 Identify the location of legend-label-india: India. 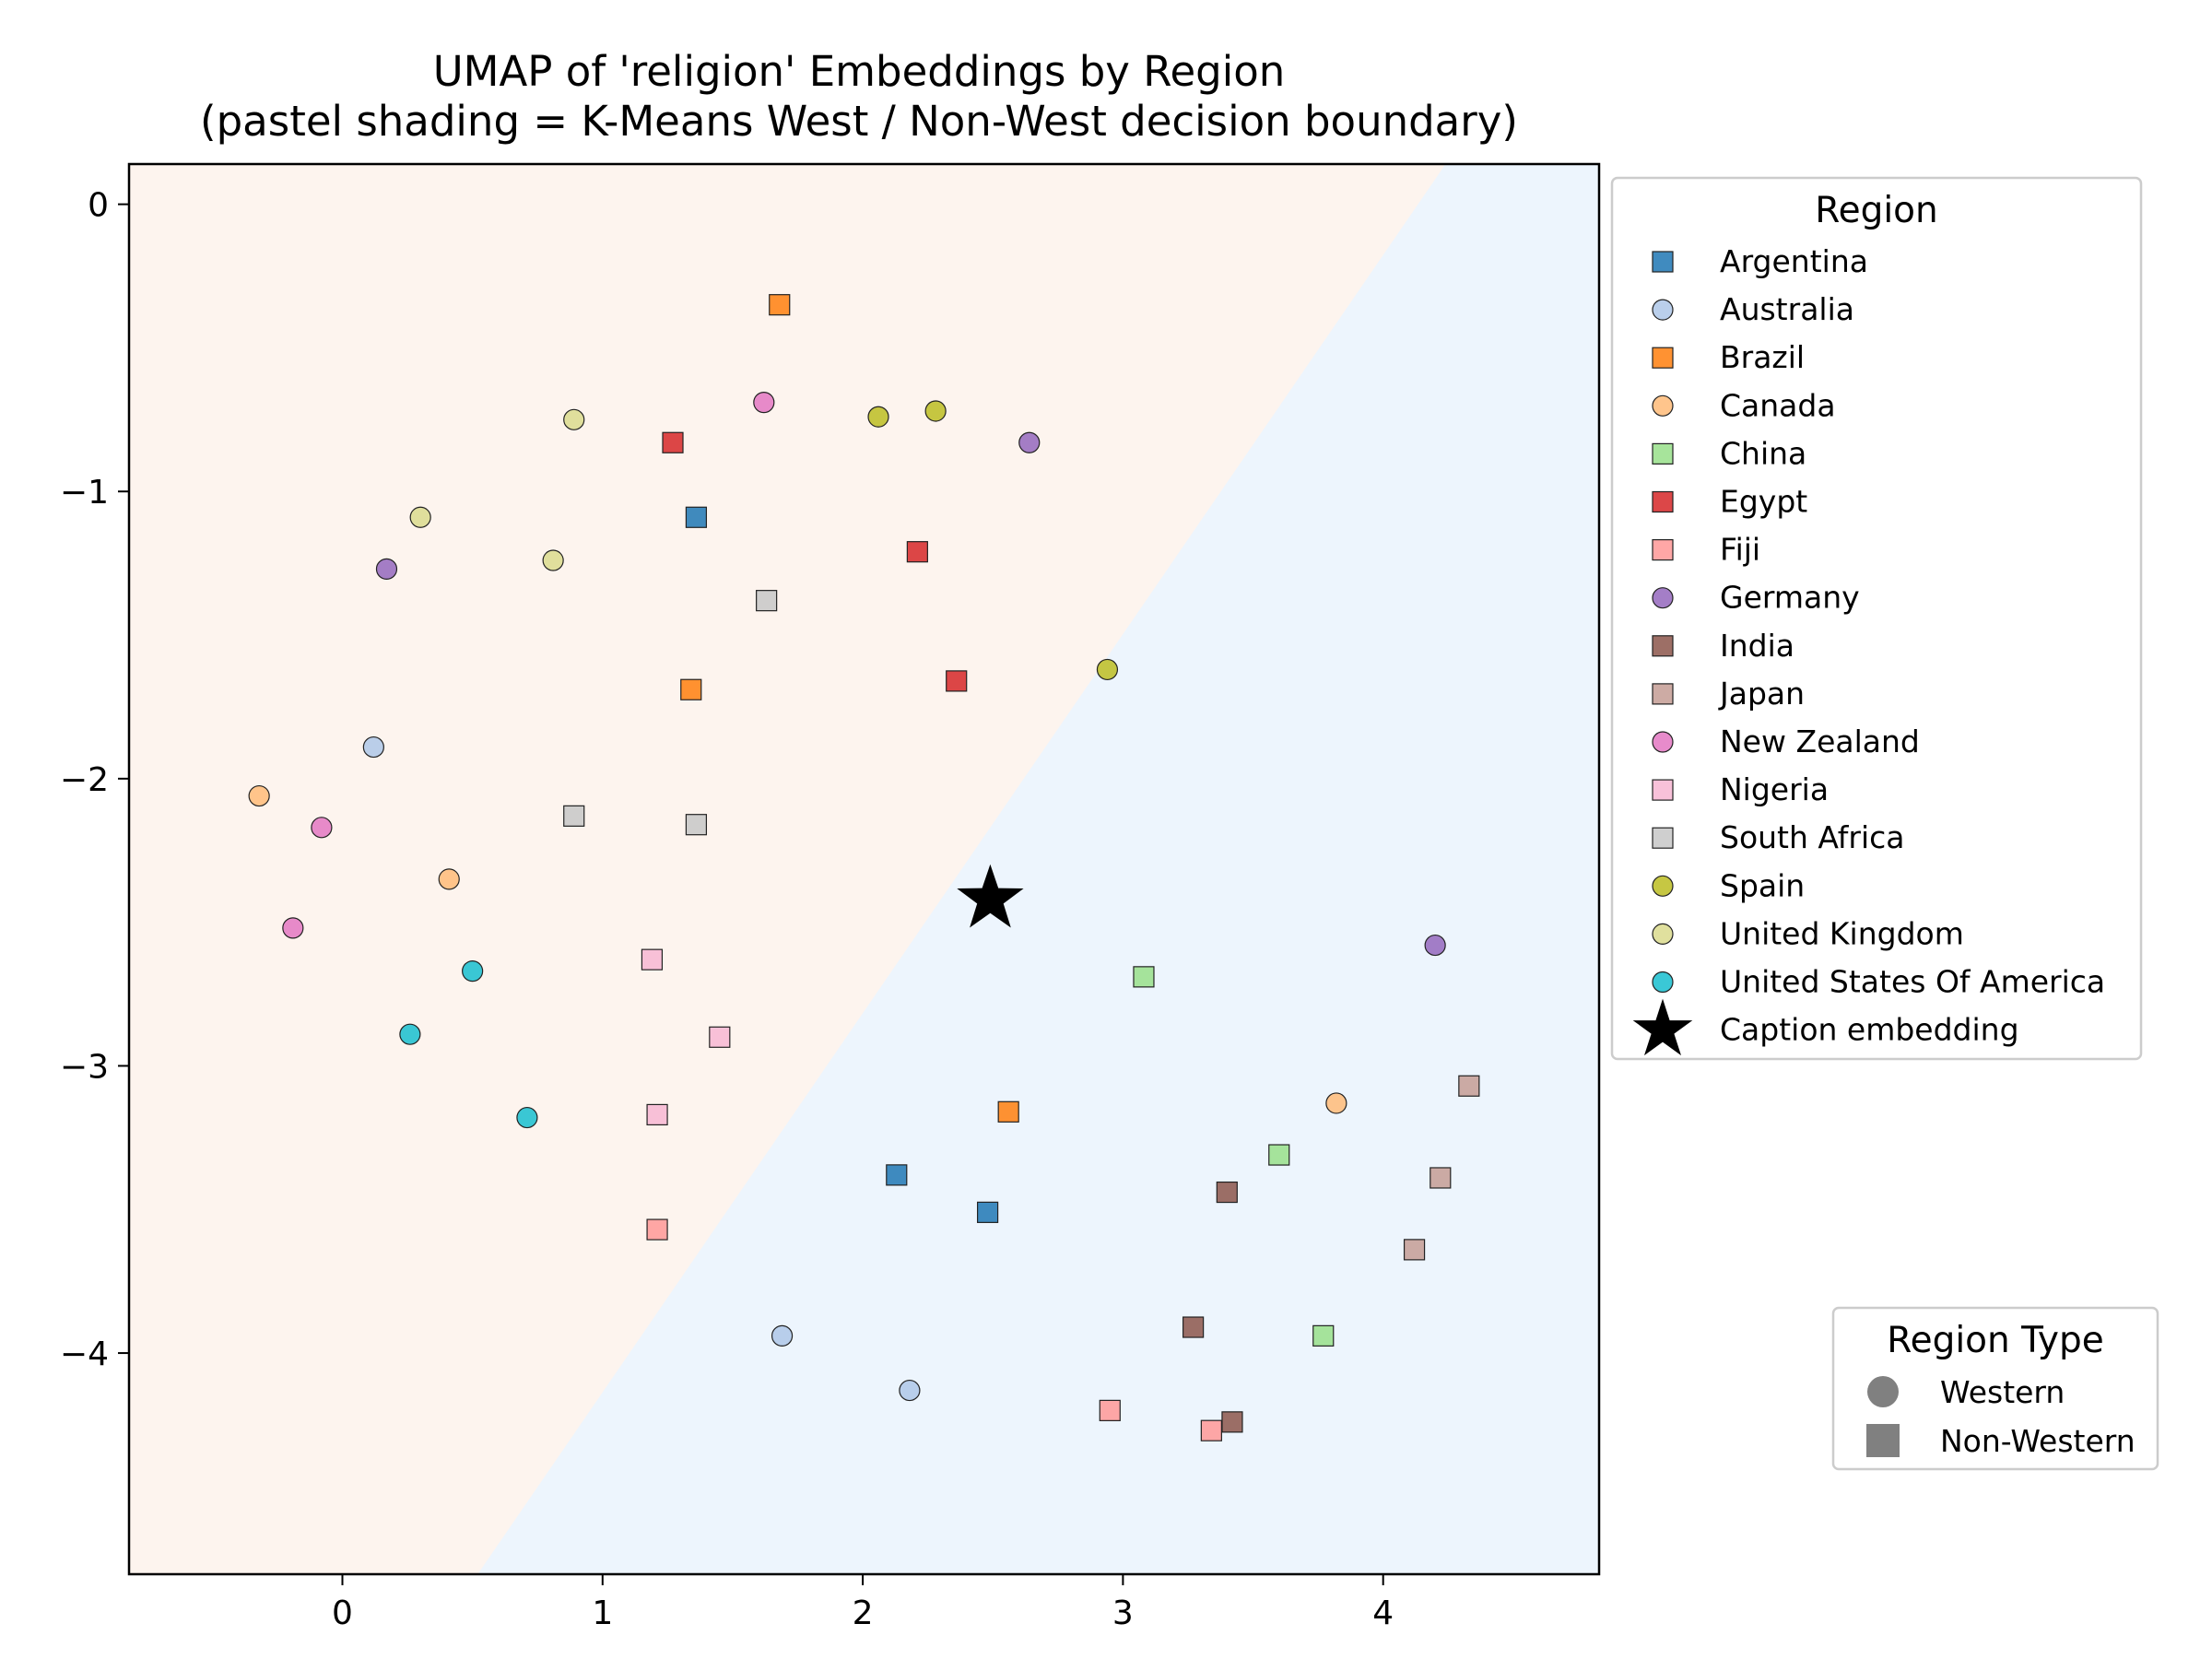
(1757, 646).